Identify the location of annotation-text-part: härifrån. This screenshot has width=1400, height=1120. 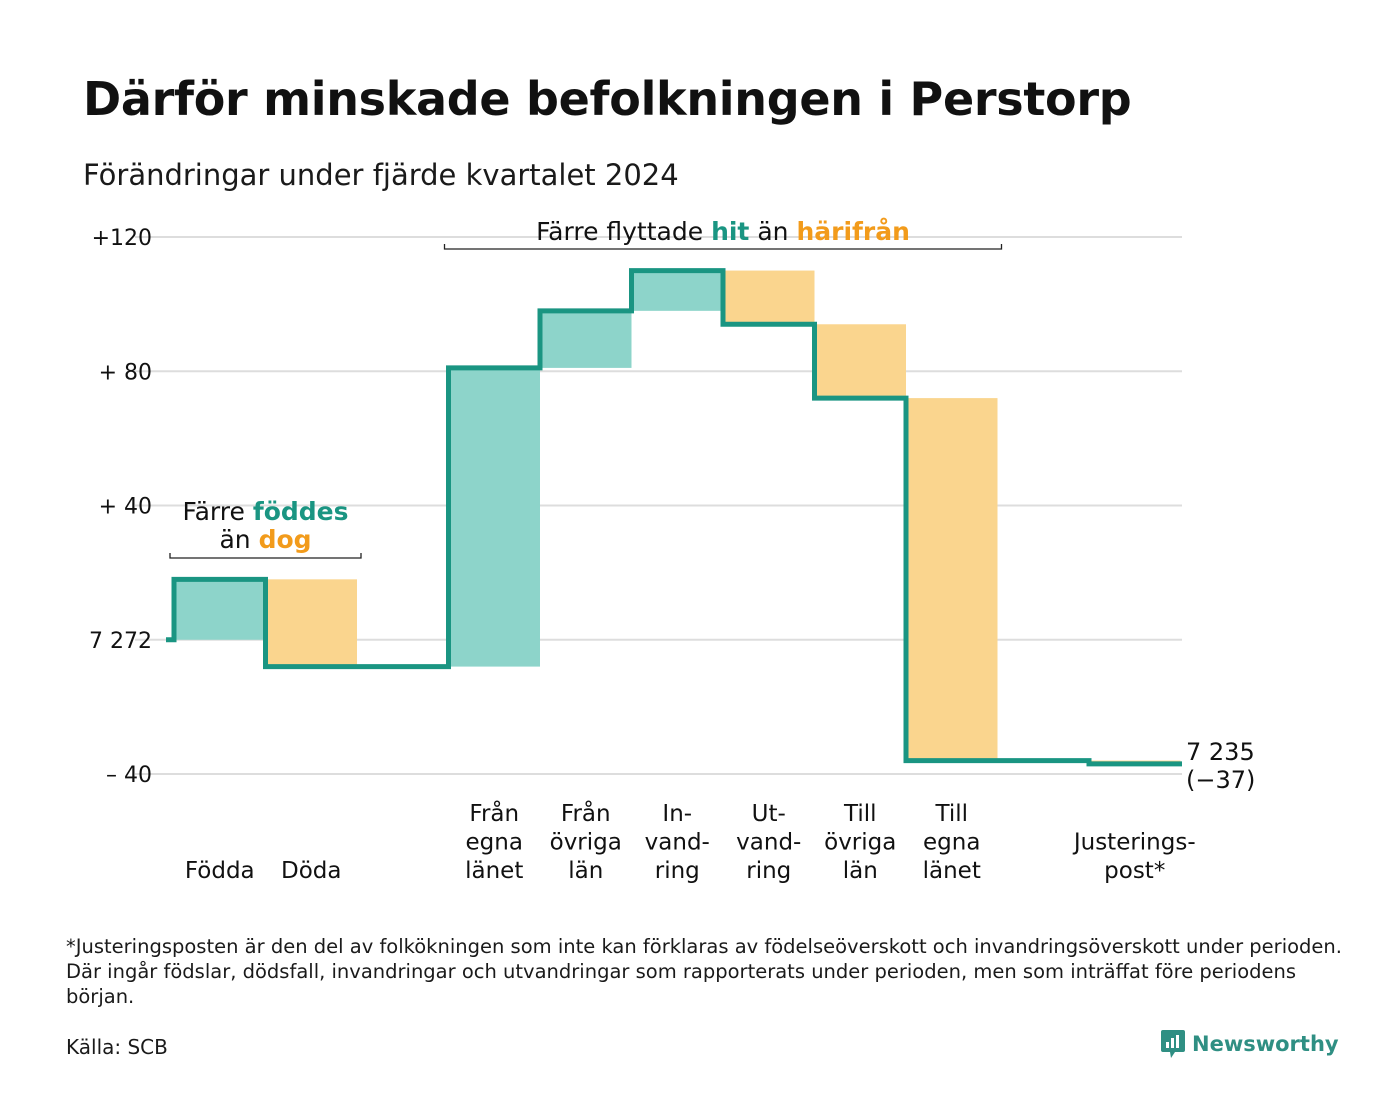
(852, 231).